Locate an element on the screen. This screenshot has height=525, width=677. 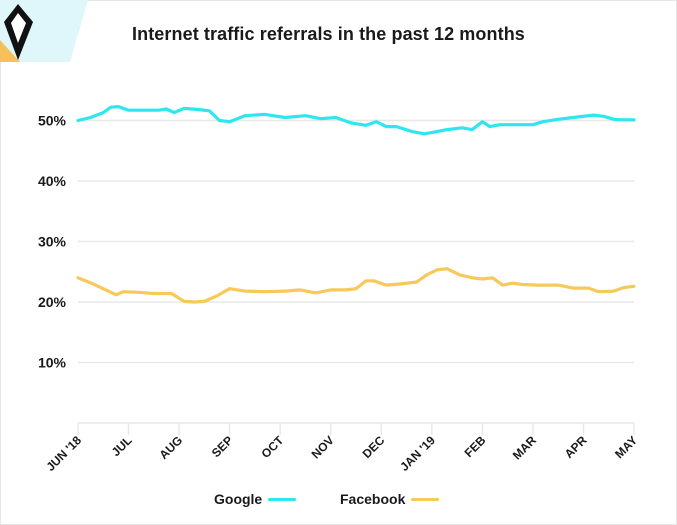
legend-label-google: Google is located at coordinates (238, 499).